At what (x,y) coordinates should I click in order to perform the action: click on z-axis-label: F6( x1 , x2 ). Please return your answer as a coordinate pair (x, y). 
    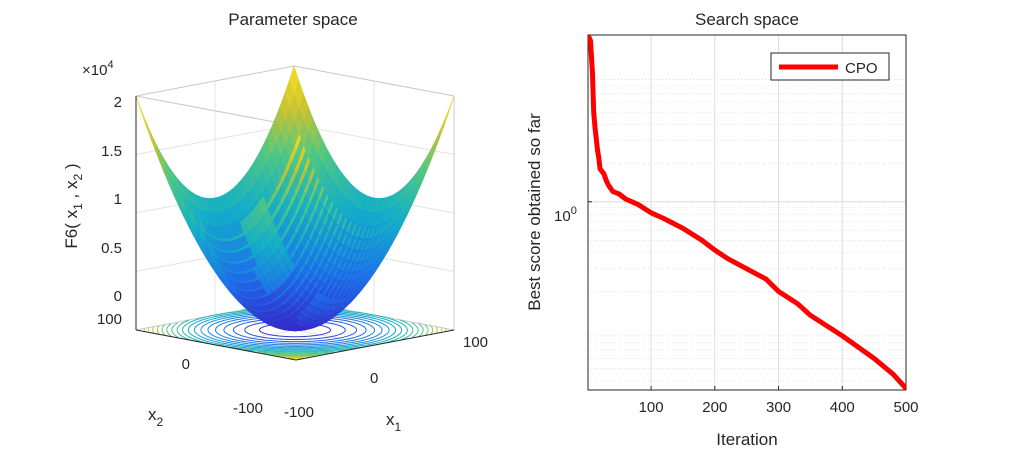
    Looking at the image, I should click on (73, 205).